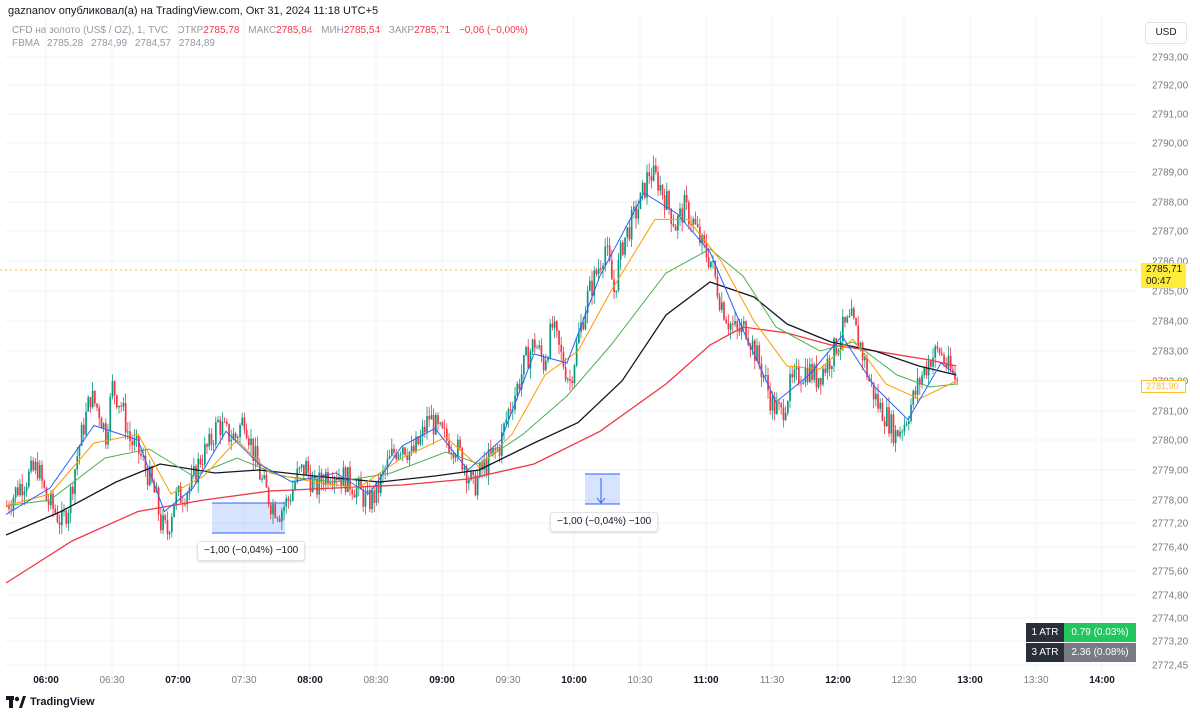 This screenshot has height=715, width=1200. What do you see at coordinates (903, 680) in the screenshot?
I see `time-tick-label: 12:30` at bounding box center [903, 680].